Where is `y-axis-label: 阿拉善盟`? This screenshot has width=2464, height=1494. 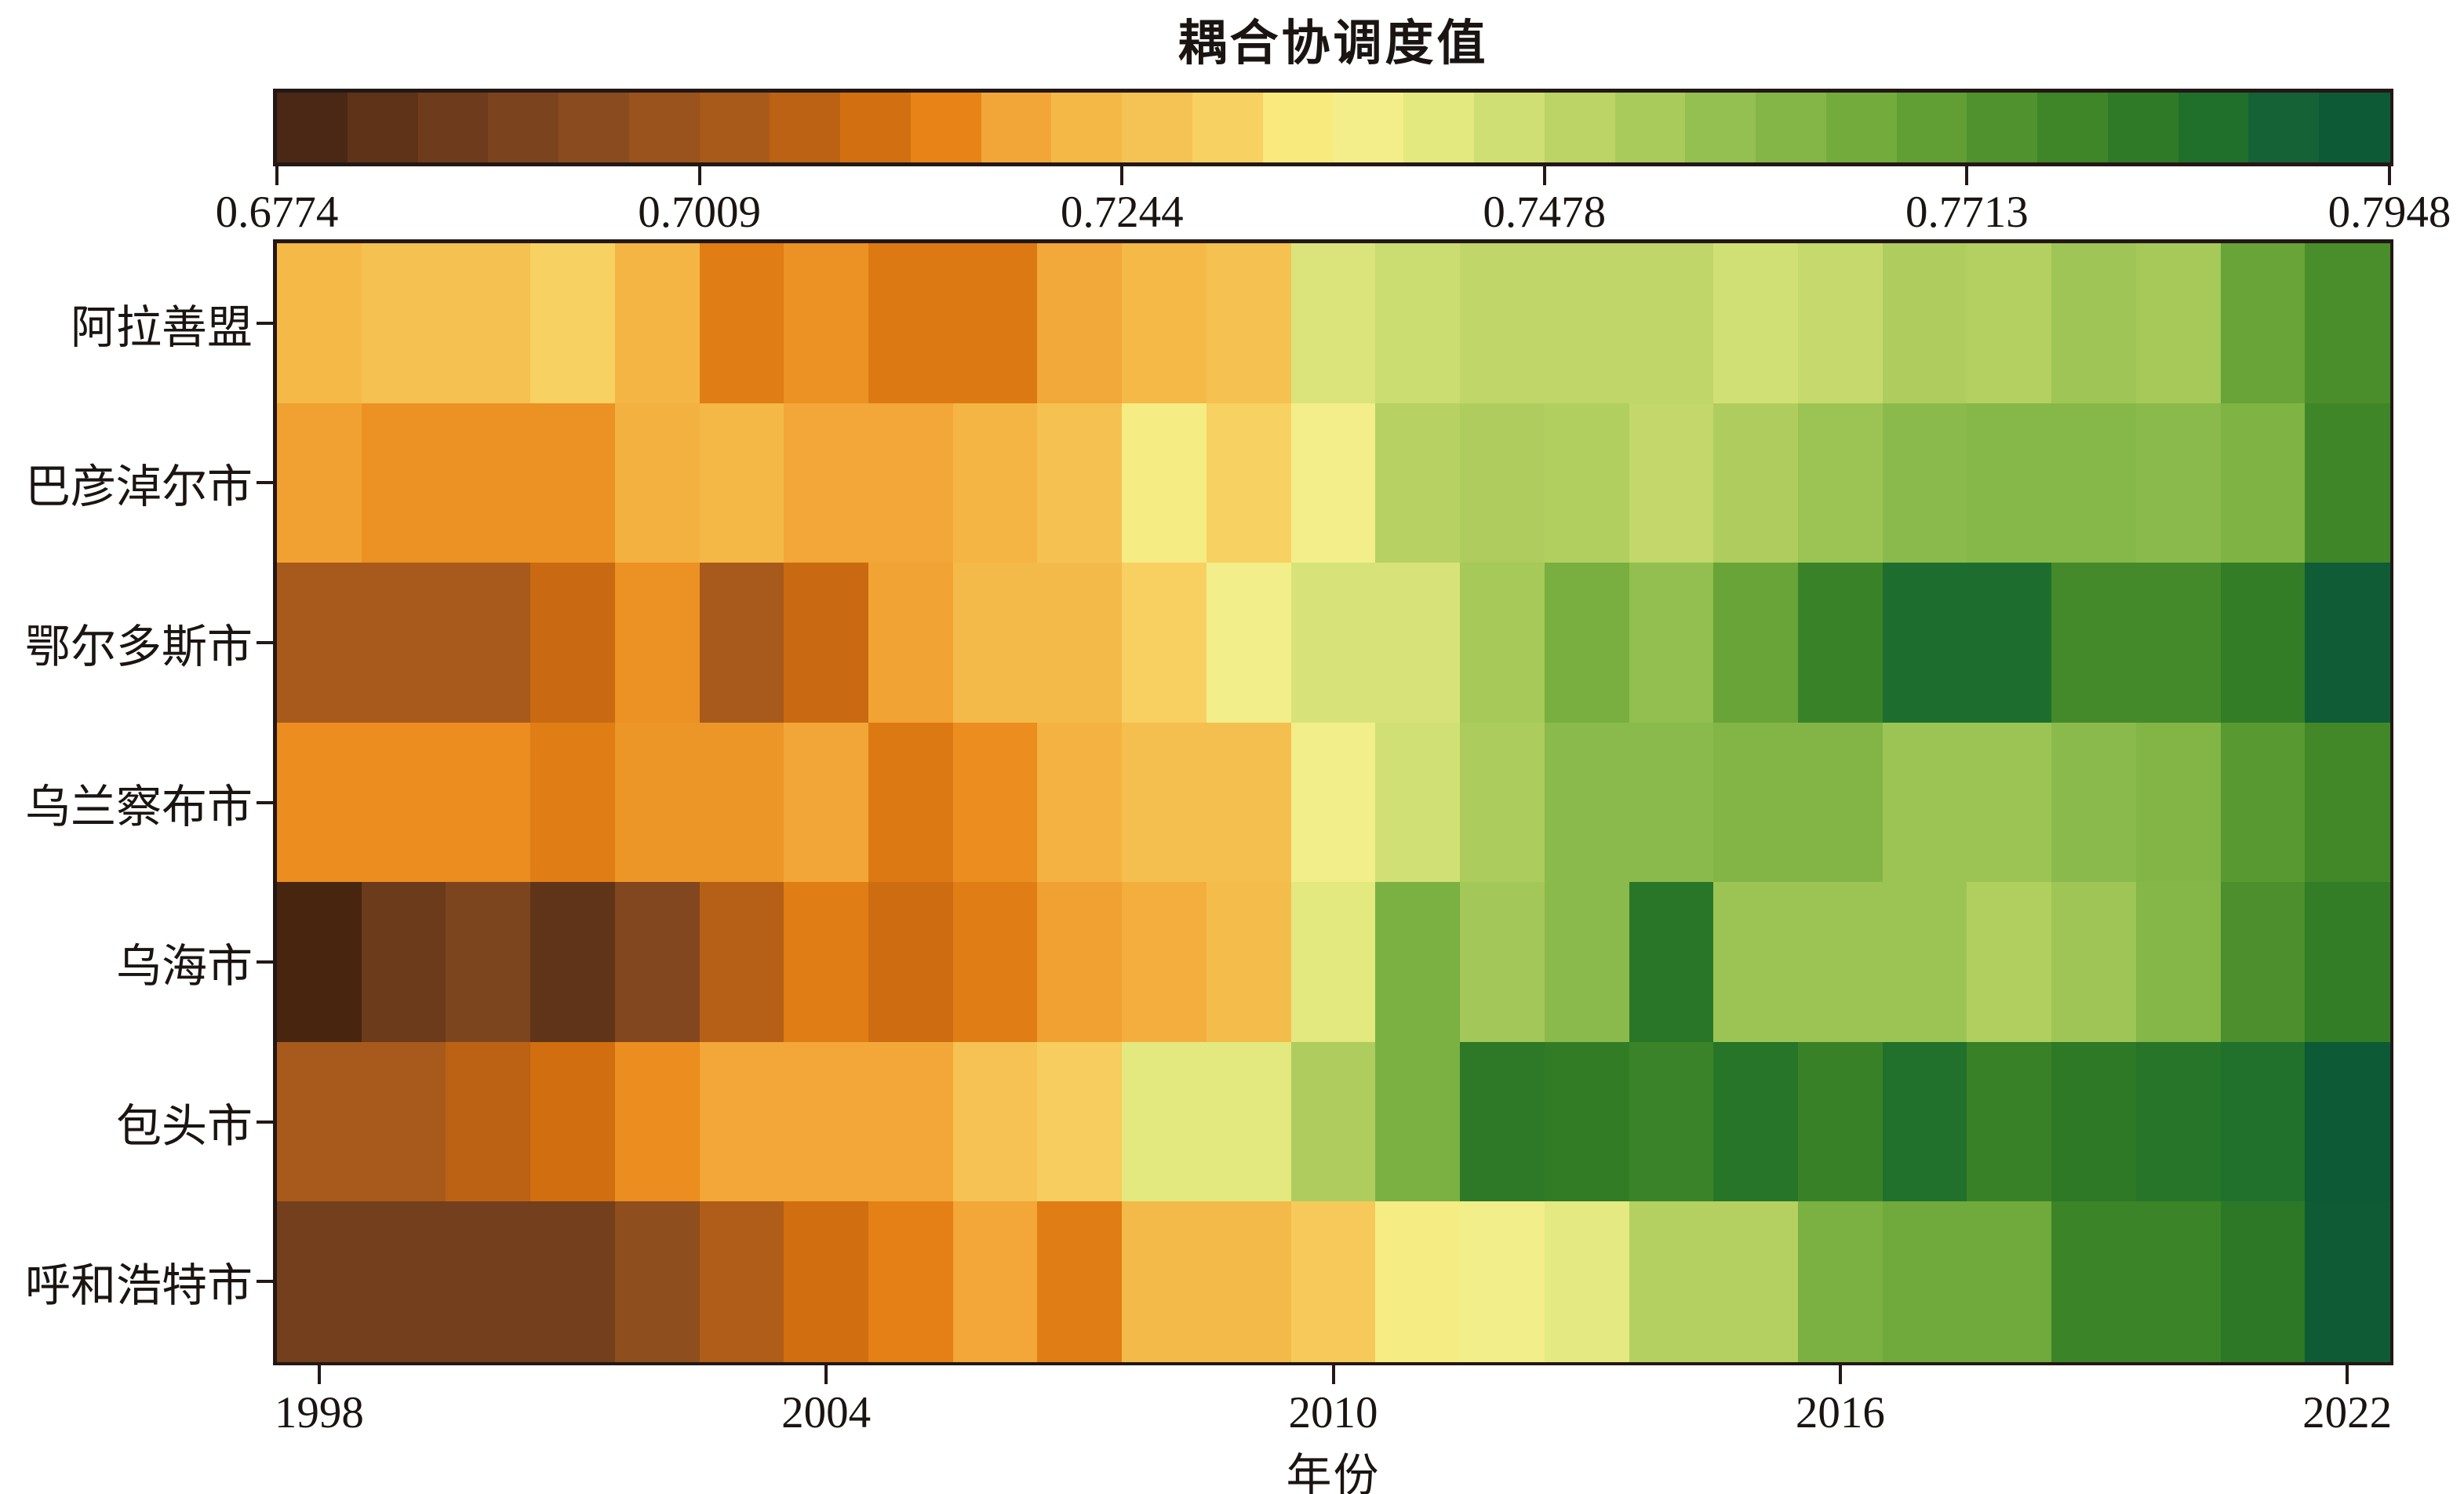
y-axis-label: 阿拉善盟 is located at coordinates (161, 327).